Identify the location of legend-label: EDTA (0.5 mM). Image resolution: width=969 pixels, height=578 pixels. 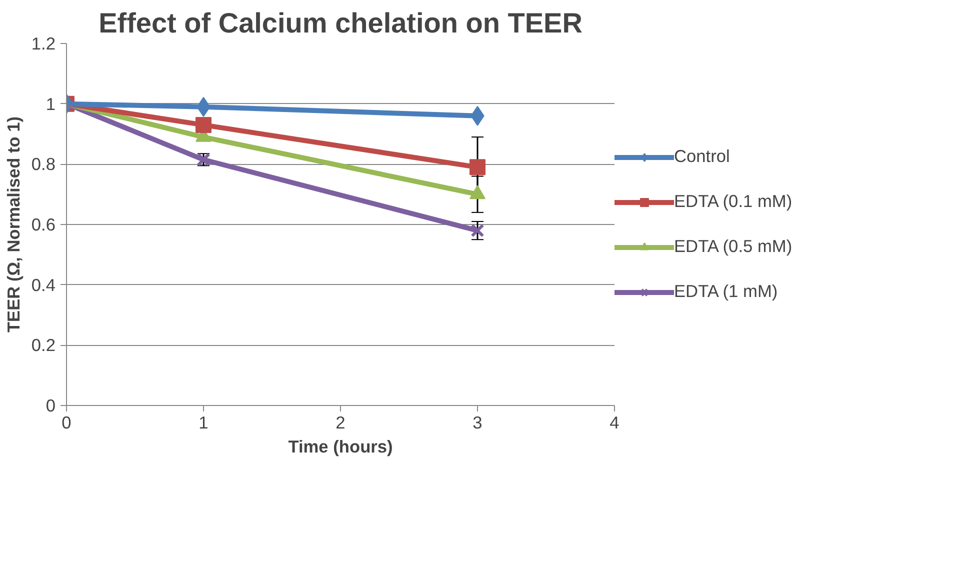
(733, 246).